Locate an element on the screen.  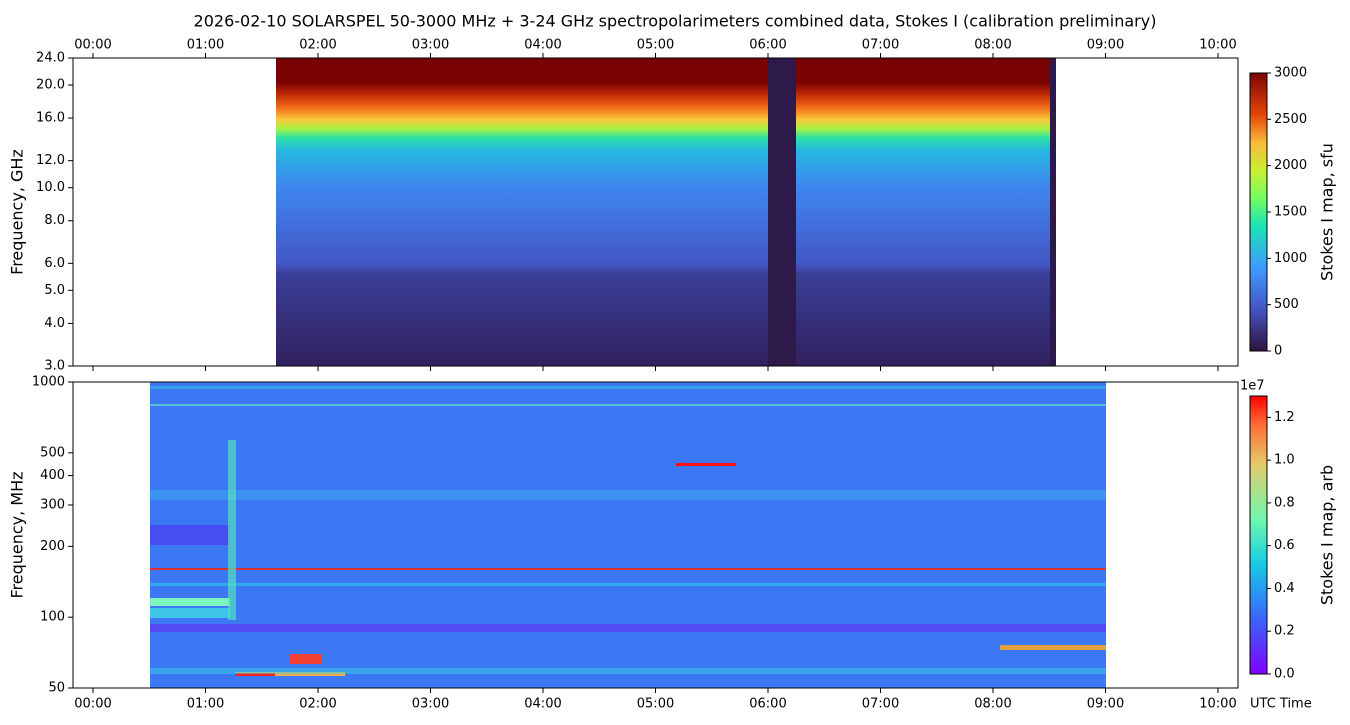
colorbar-tick-label: 1500 is located at coordinates (1290, 212).